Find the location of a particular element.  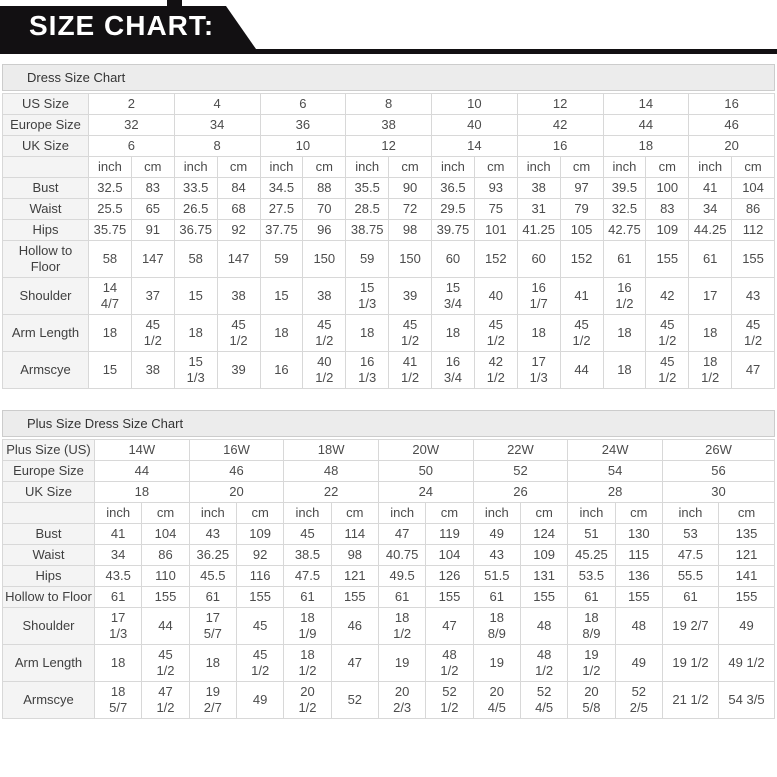

measure-cell: 147 is located at coordinates (238, 259).